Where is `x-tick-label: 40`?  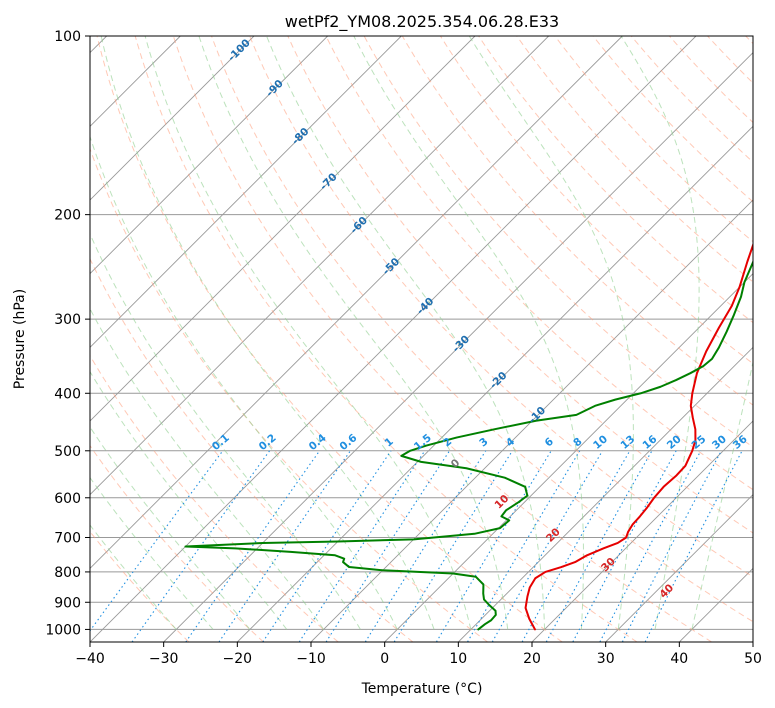
x-tick-label: 40 is located at coordinates (679, 659).